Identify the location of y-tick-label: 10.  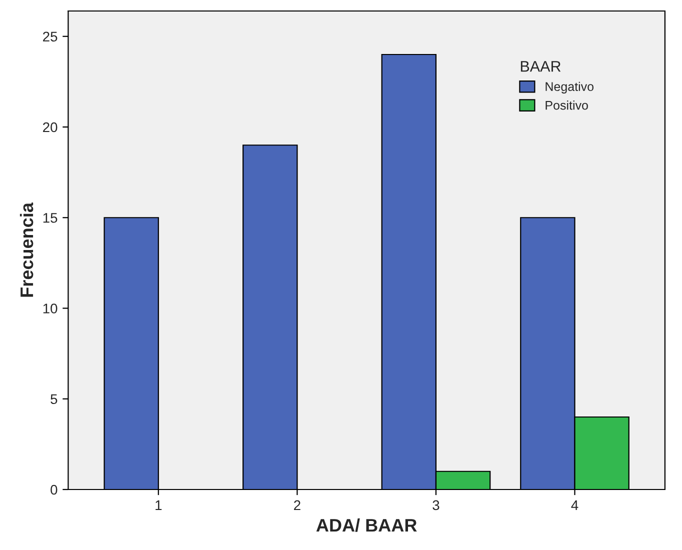
(50, 309).